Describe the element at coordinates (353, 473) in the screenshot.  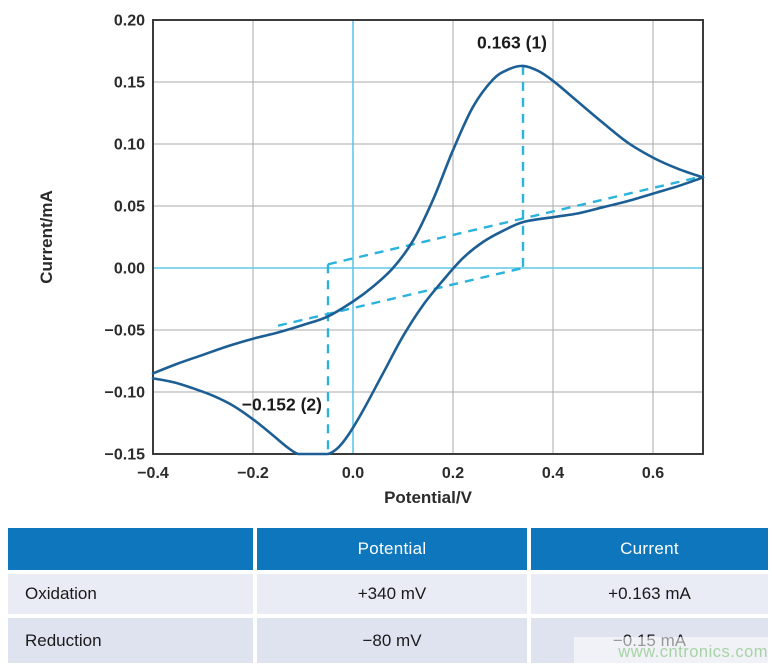
I see `x-tick-label: 0.0` at that location.